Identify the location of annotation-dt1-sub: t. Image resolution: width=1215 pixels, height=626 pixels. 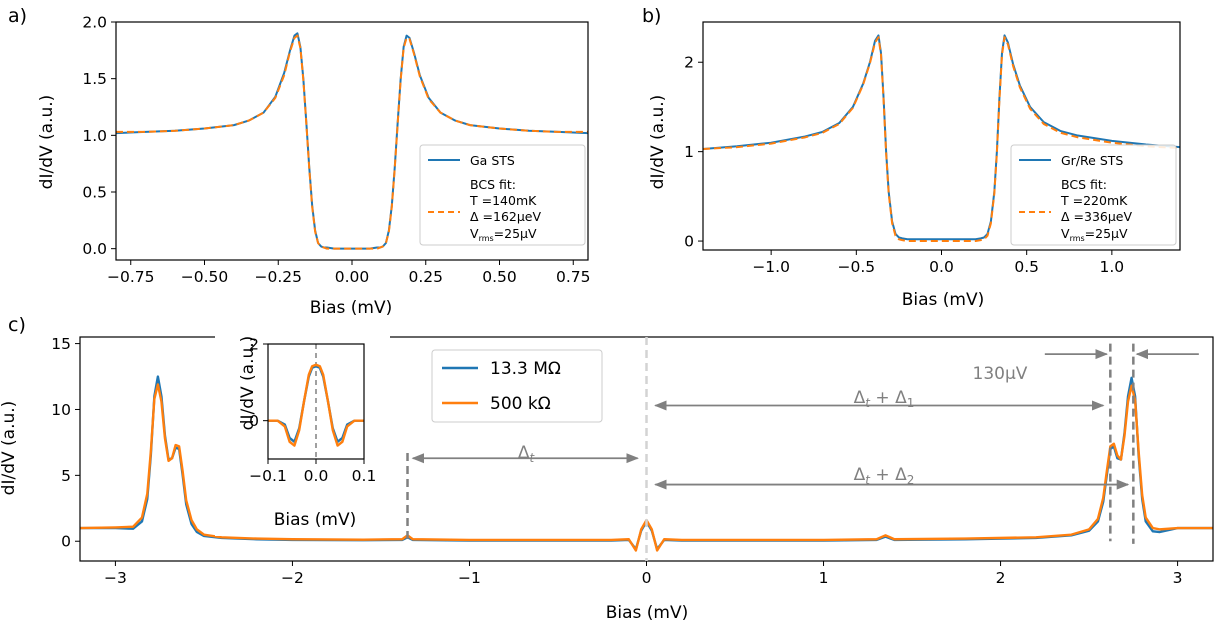
(868, 403).